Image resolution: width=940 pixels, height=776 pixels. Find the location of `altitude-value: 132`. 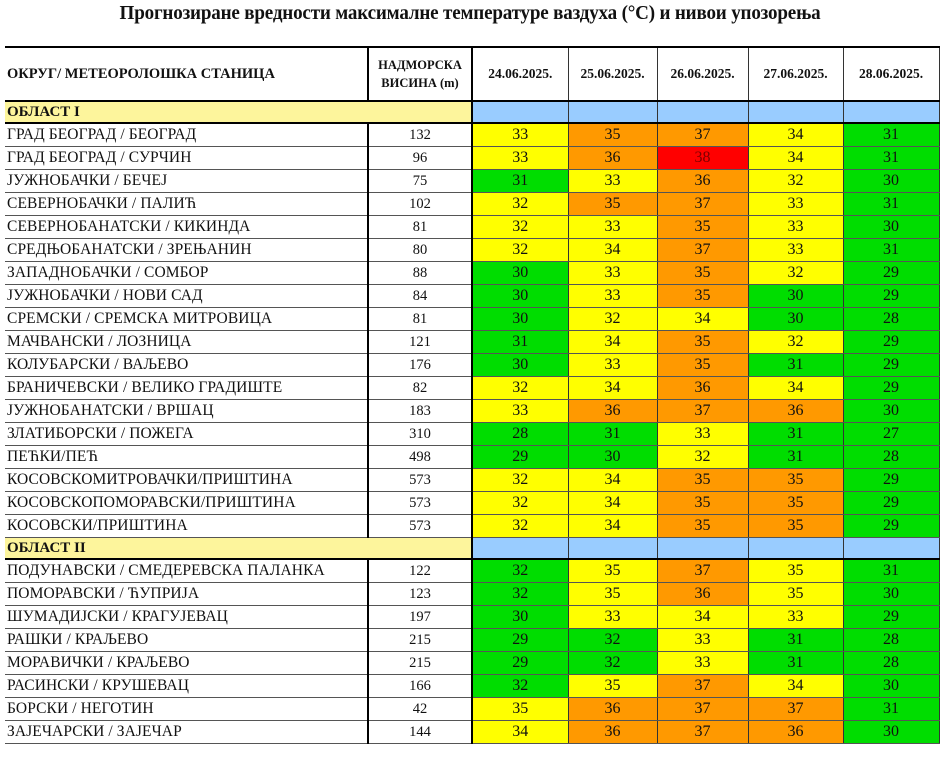

altitude-value: 132 is located at coordinates (420, 135).